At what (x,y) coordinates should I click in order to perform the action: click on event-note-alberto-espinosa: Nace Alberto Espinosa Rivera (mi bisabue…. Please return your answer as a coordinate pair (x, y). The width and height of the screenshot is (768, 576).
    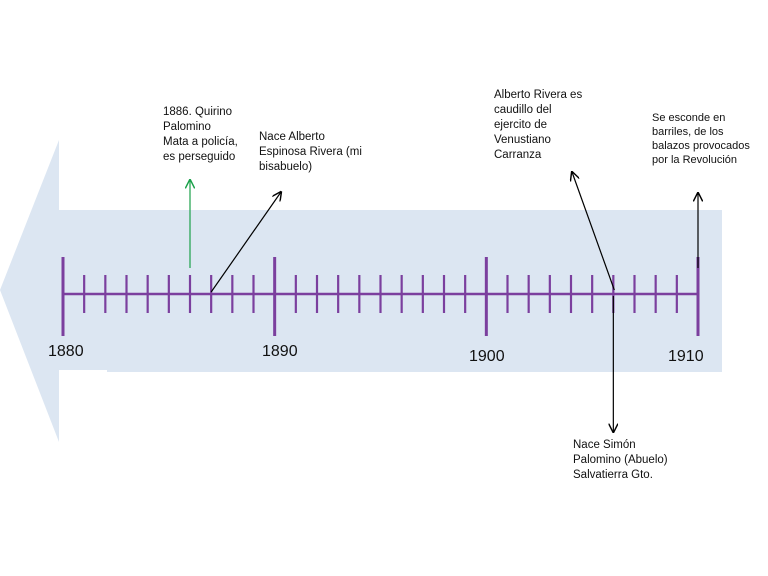
    Looking at the image, I should click on (310, 152).